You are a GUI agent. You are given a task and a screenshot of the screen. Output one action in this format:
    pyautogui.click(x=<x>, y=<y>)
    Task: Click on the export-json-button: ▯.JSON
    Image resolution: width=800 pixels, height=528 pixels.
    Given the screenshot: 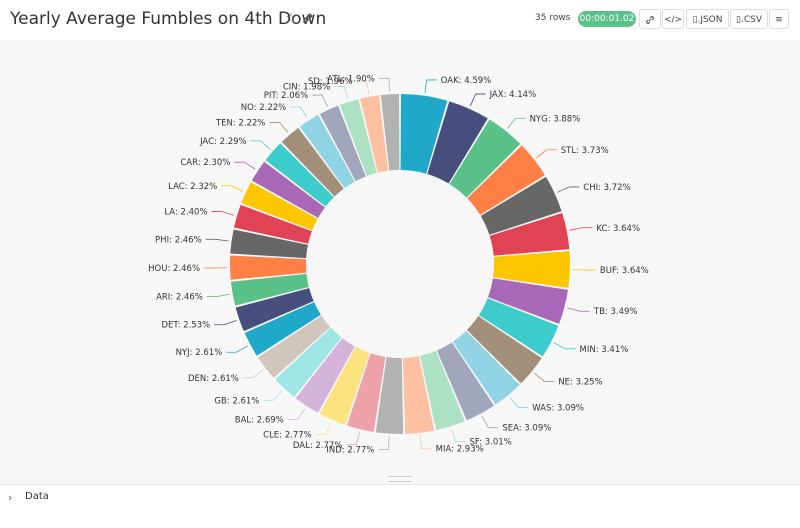 What is the action you would take?
    pyautogui.click(x=707, y=19)
    